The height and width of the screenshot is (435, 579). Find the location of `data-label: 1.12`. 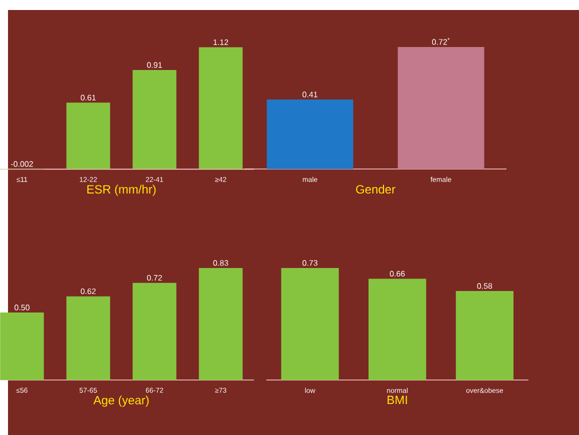

data-label: 1.12 is located at coordinates (221, 42).